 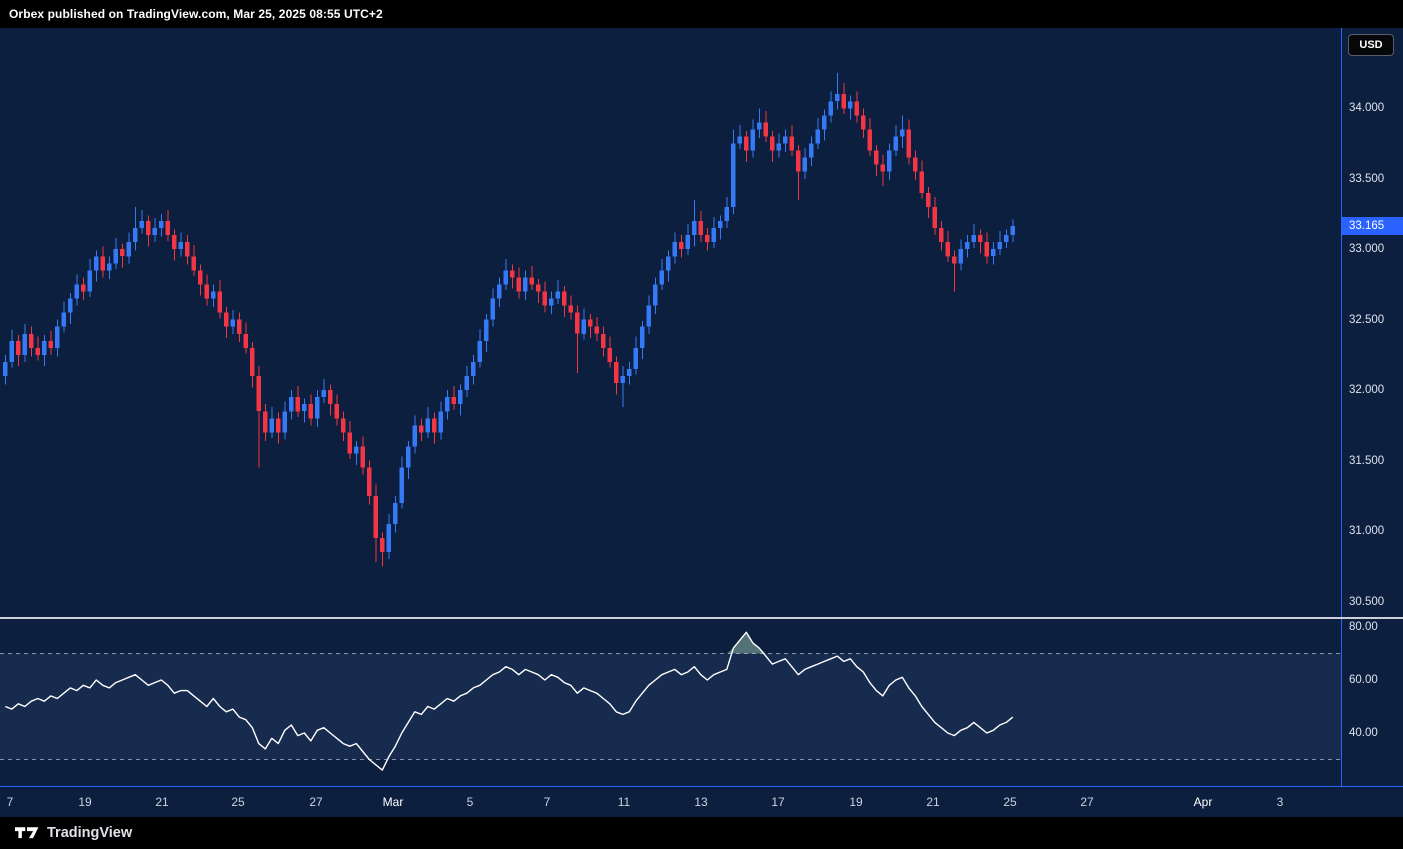 I want to click on price-tick-label: 31.000, so click(x=1367, y=531).